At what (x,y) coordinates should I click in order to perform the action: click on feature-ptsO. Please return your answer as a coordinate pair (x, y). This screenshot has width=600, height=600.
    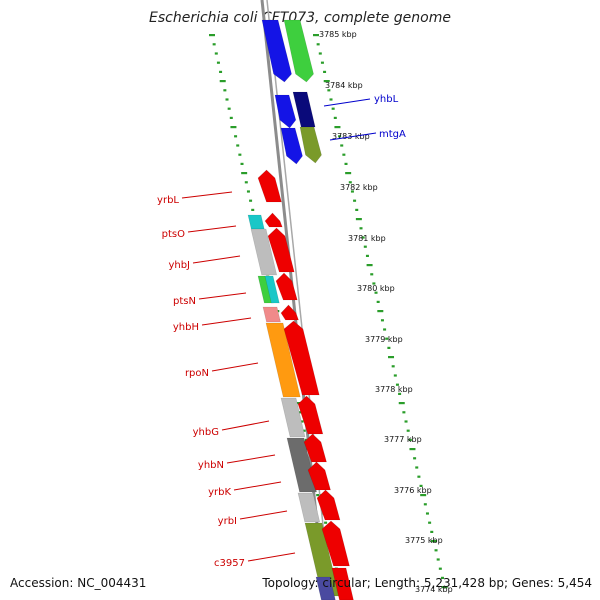
    Looking at the image, I should click on (256, 222).